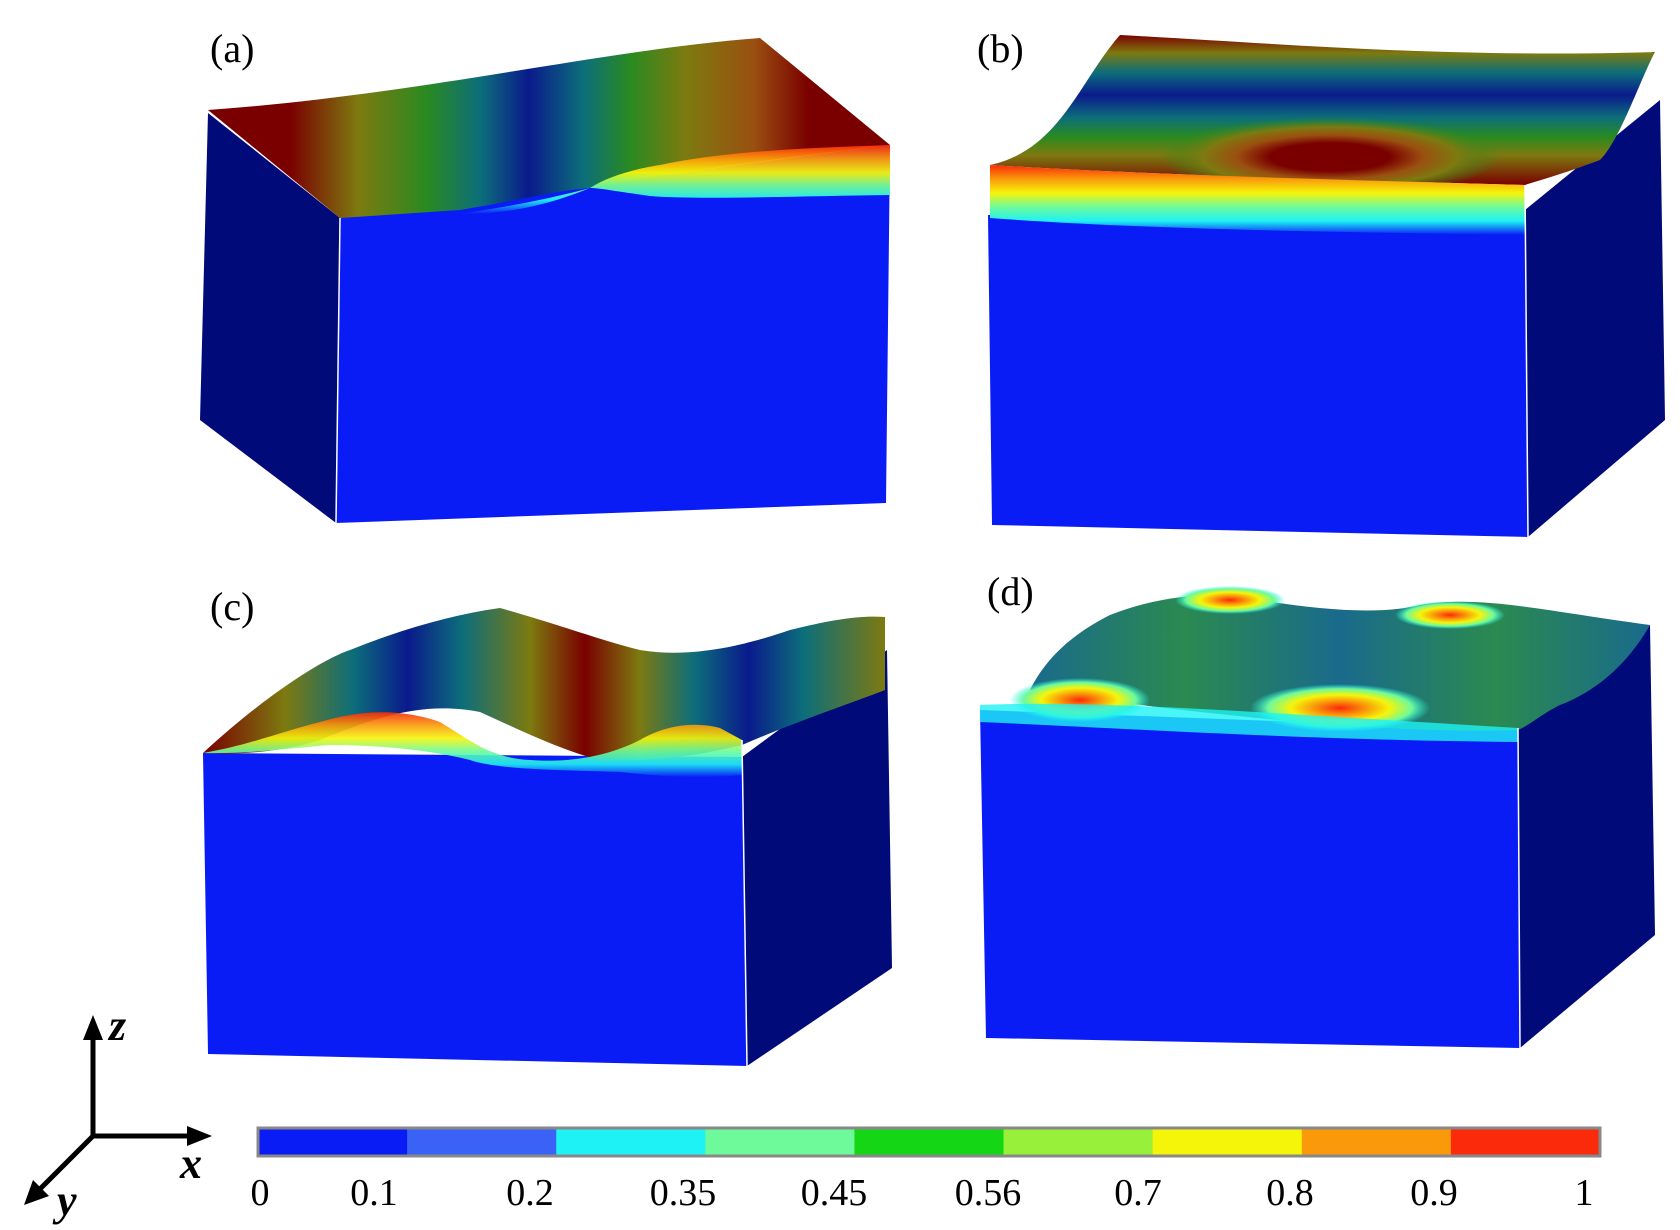 The width and height of the screenshot is (1680, 1230). I want to click on y-axis-arrowhead, so click(36, 1192).